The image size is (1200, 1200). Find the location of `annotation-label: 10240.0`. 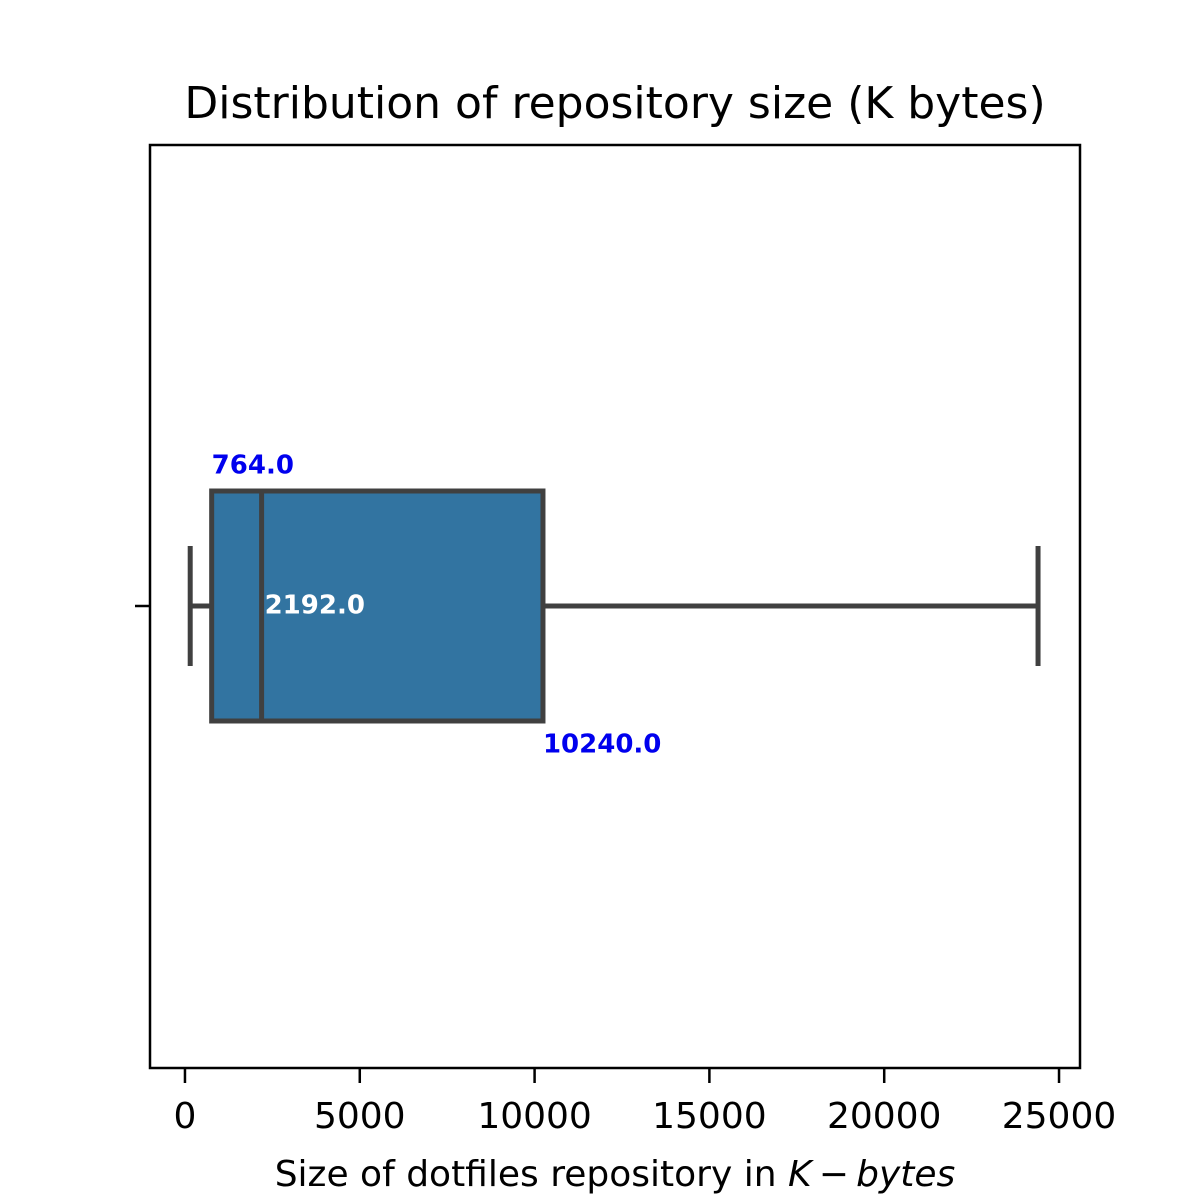

annotation-label: 10240.0 is located at coordinates (602, 745).